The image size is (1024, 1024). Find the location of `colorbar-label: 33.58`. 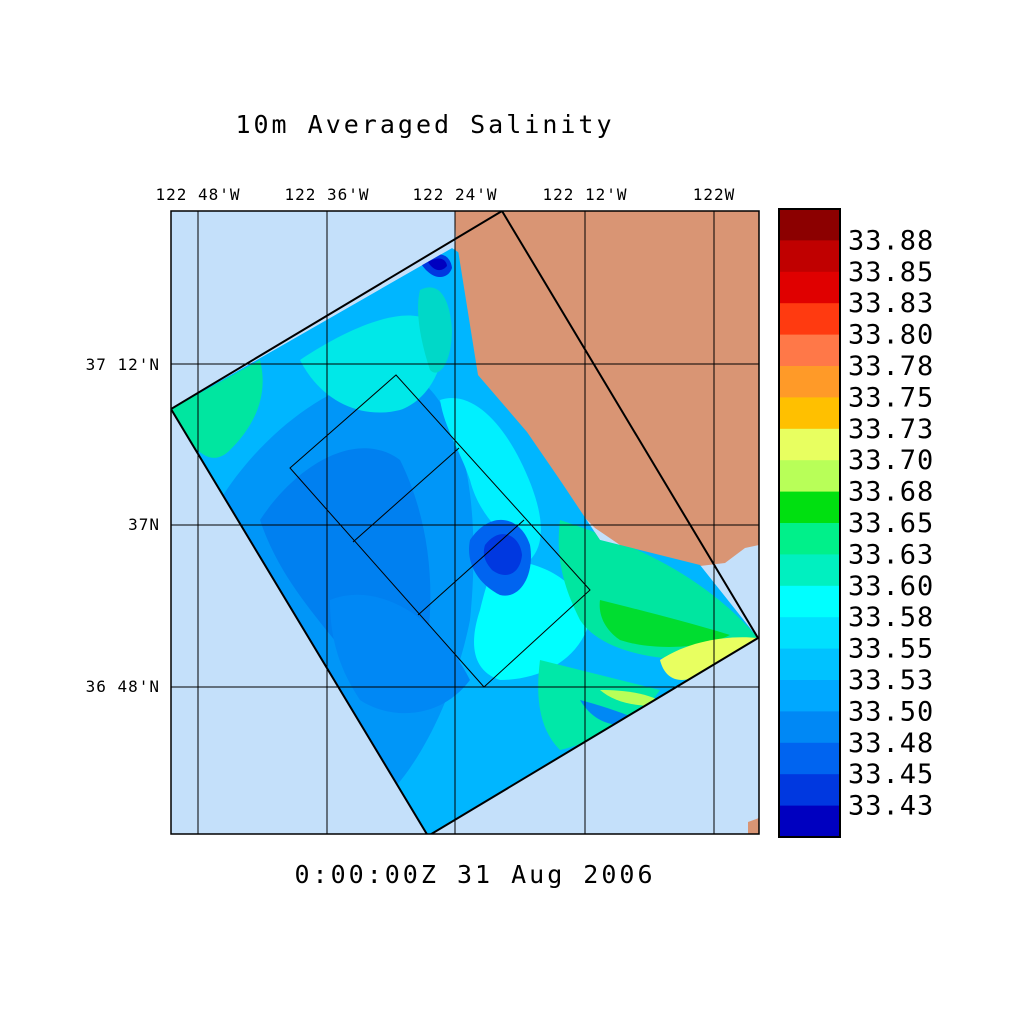

colorbar-label: 33.58 is located at coordinates (891, 617).